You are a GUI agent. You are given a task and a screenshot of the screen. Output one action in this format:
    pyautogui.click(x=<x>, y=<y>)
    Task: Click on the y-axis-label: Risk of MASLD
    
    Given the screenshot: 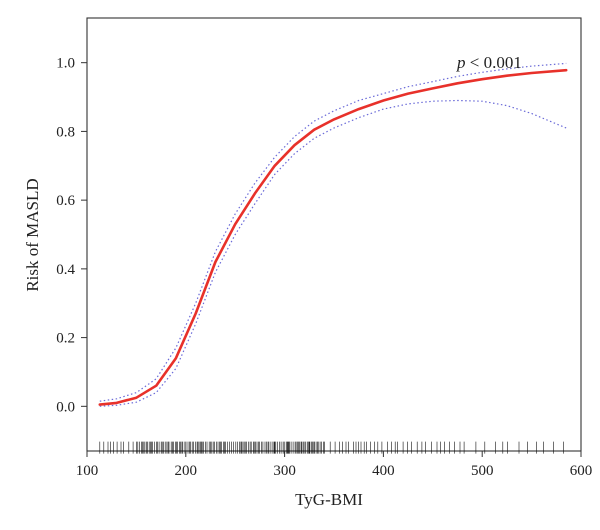 What is the action you would take?
    pyautogui.click(x=32, y=234)
    